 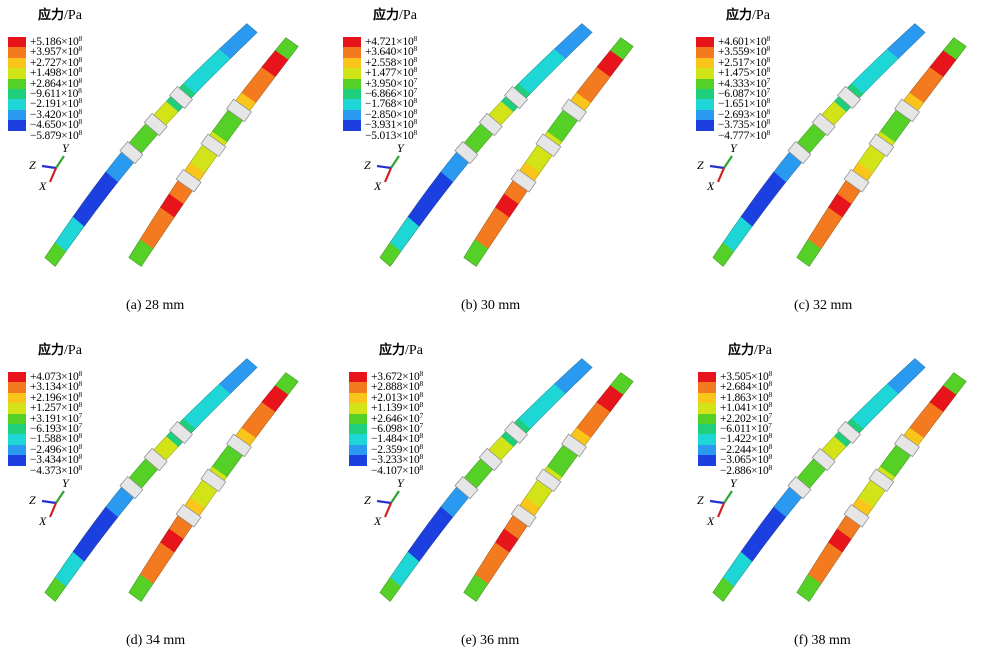 I want to click on legend-mantissa: +1.477×10, so click(x=389, y=73).